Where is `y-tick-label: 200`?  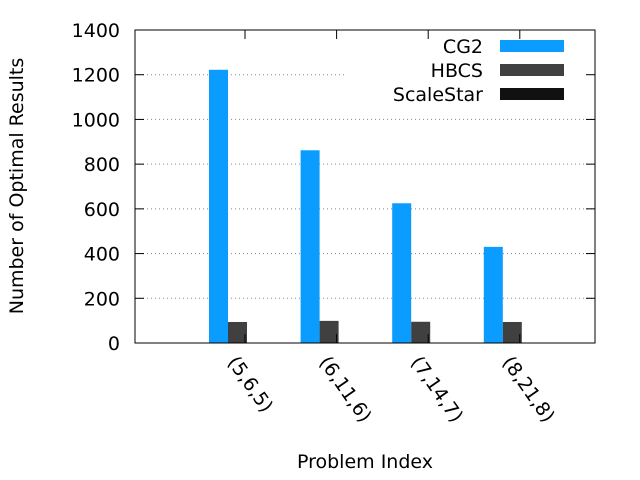 y-tick-label: 200 is located at coordinates (102, 299).